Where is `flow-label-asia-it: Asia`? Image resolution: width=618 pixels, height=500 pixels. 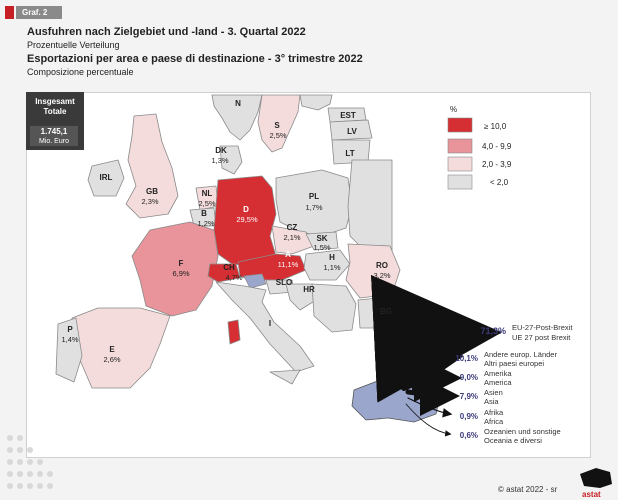 flow-label-asia-it: Asia is located at coordinates (491, 401).